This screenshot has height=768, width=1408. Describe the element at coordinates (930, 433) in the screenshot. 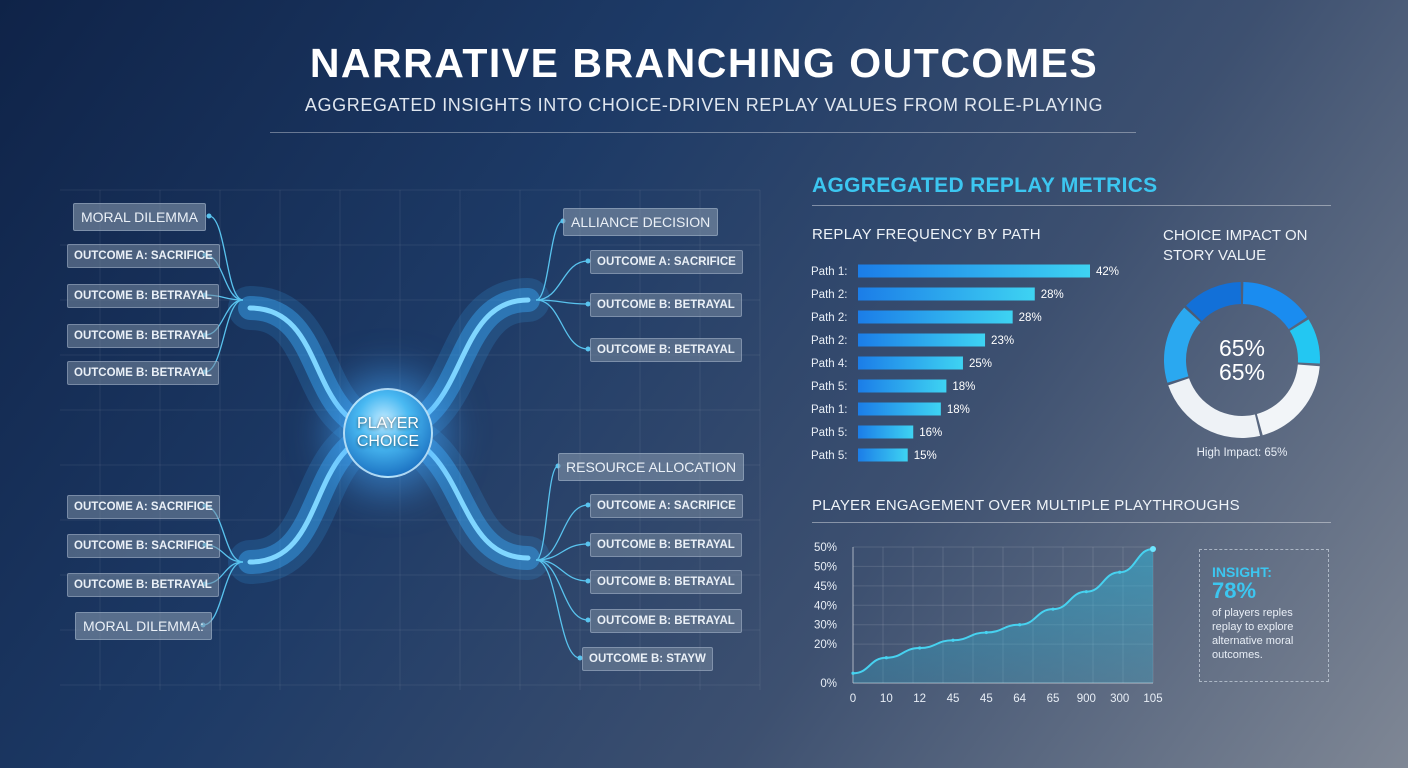

I see `bar-value-label: 16%` at that location.